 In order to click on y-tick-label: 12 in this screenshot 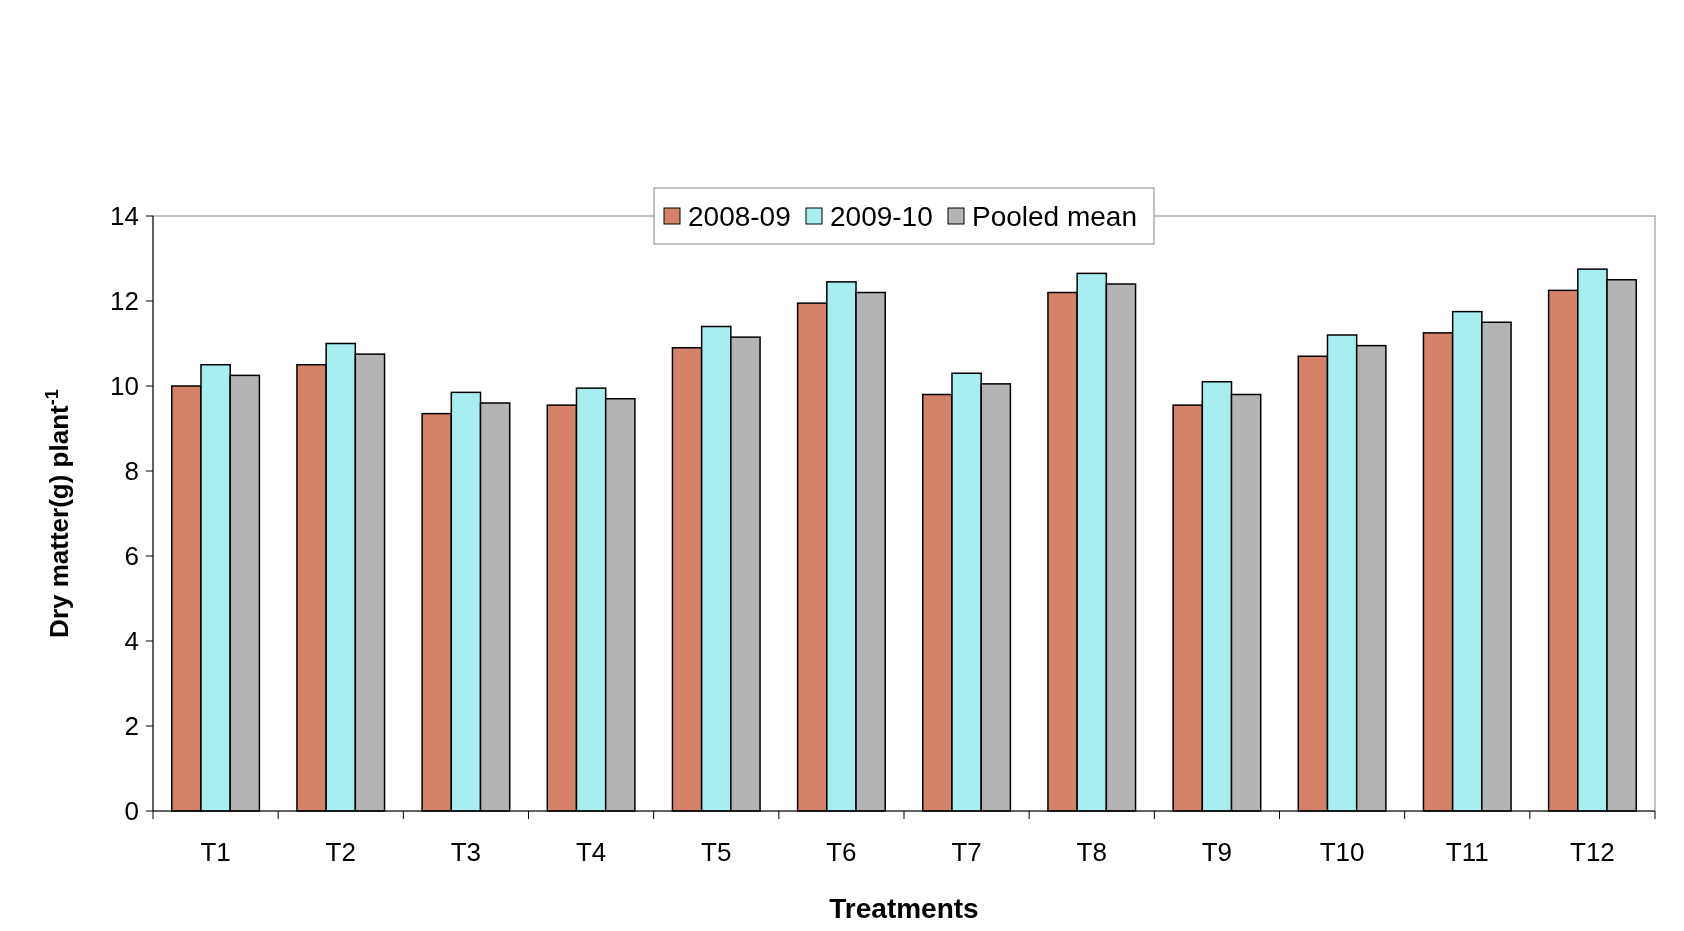, I will do `click(124, 301)`.